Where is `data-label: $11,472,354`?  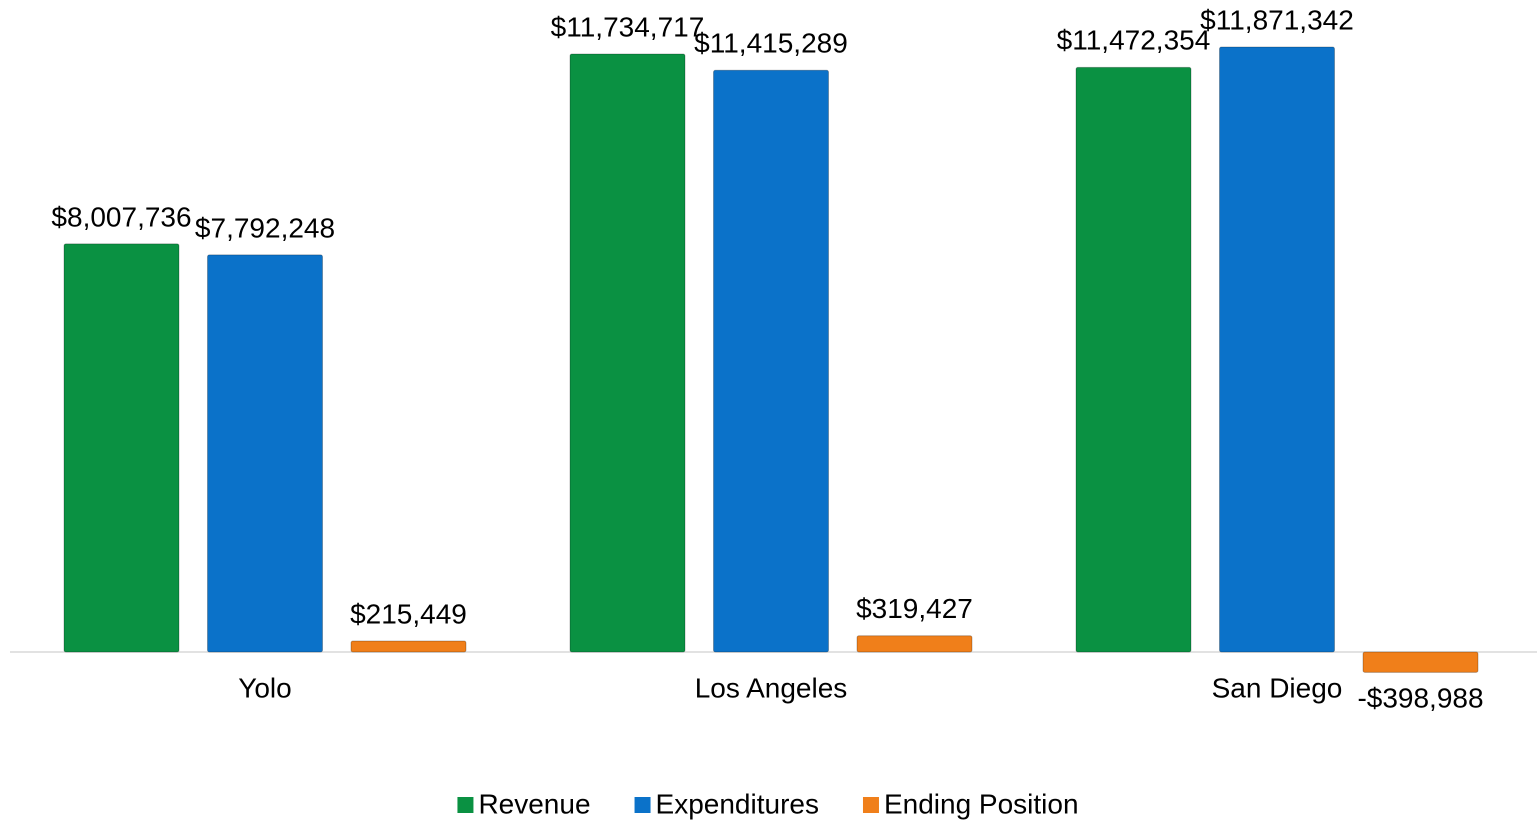
data-label: $11,472,354 is located at coordinates (1134, 40).